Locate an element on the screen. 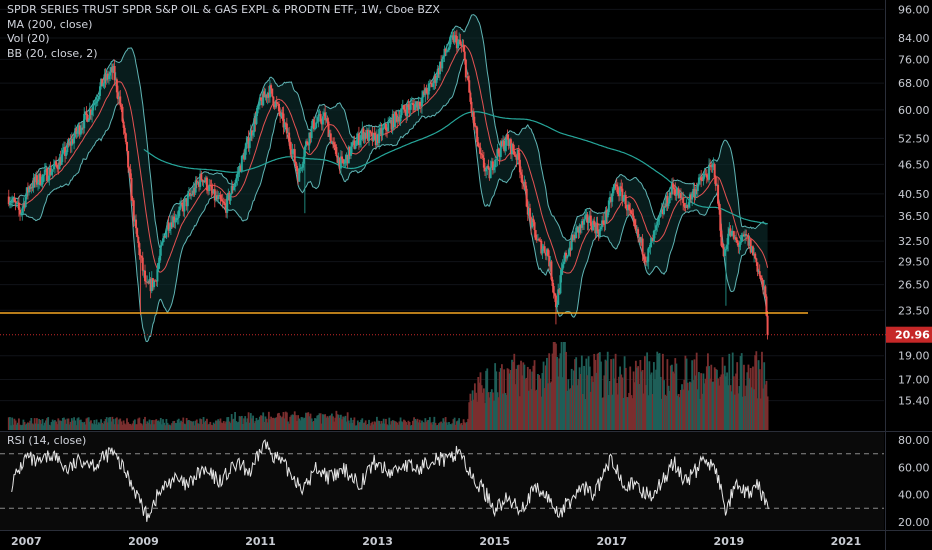 The width and height of the screenshot is (932, 550). price-tick-label: 96.00 is located at coordinates (914, 9).